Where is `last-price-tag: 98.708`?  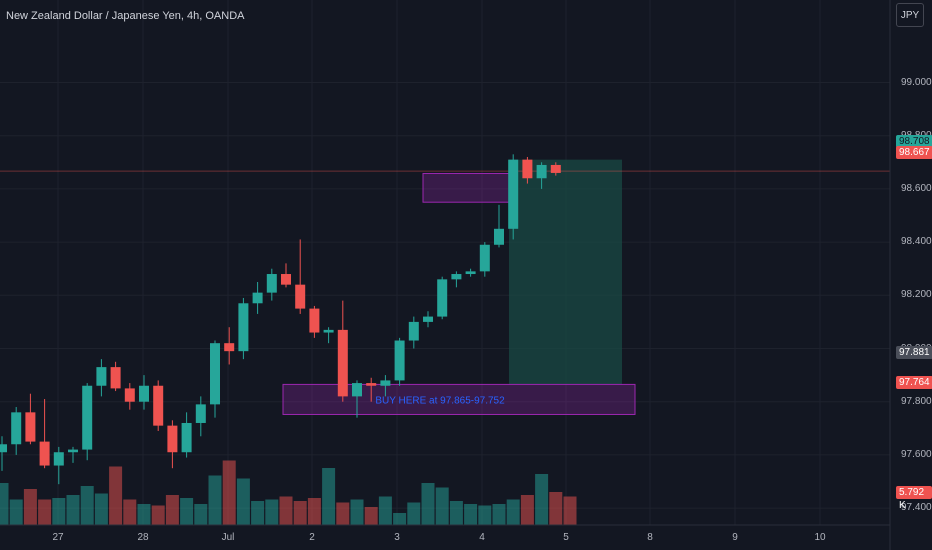
last-price-tag: 98.708 is located at coordinates (914, 141).